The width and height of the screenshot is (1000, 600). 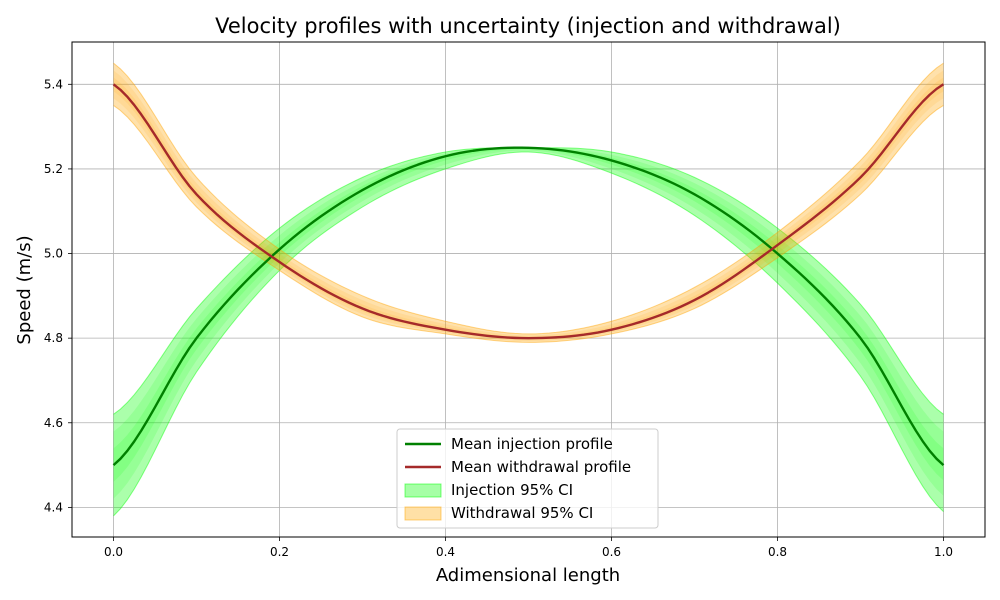 I want to click on legend-label: Mean withdrawal profile, so click(x=541, y=467).